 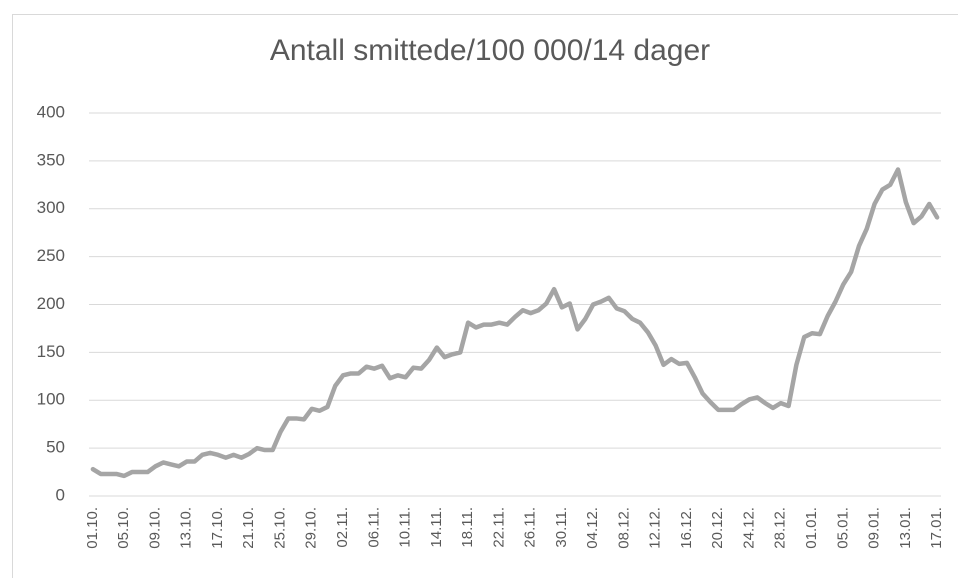 What do you see at coordinates (51, 399) in the screenshot?
I see `y-tick-label: 100` at bounding box center [51, 399].